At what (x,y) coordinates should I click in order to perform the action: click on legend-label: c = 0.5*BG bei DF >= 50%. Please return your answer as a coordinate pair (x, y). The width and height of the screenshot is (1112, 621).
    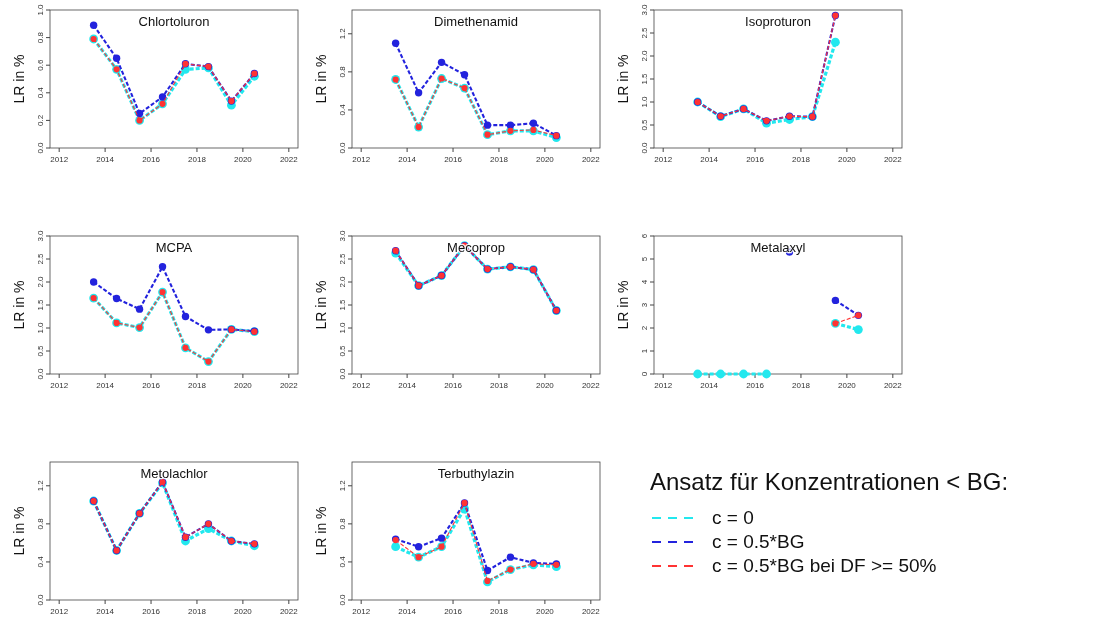
    Looking at the image, I should click on (824, 565).